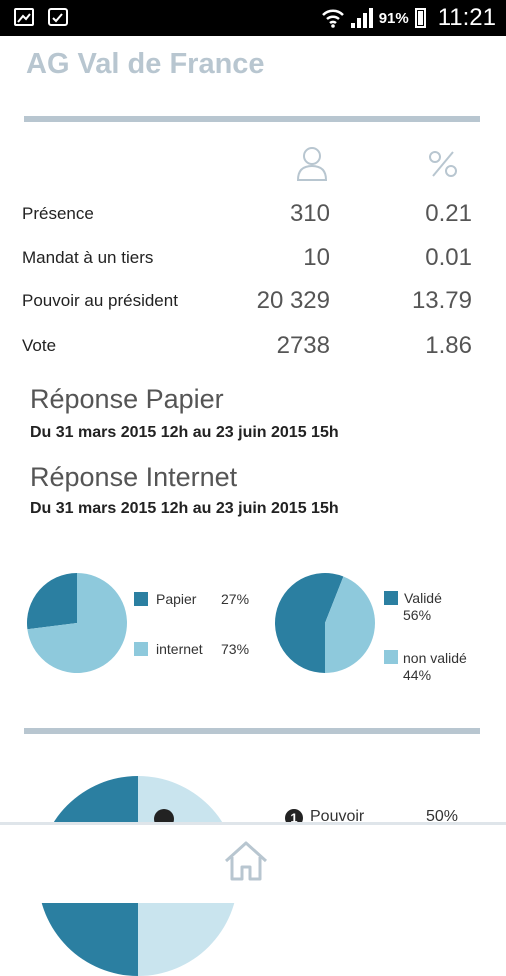 The width and height of the screenshot is (506, 976). I want to click on section-title-paper: Réponse Papier, so click(127, 399).